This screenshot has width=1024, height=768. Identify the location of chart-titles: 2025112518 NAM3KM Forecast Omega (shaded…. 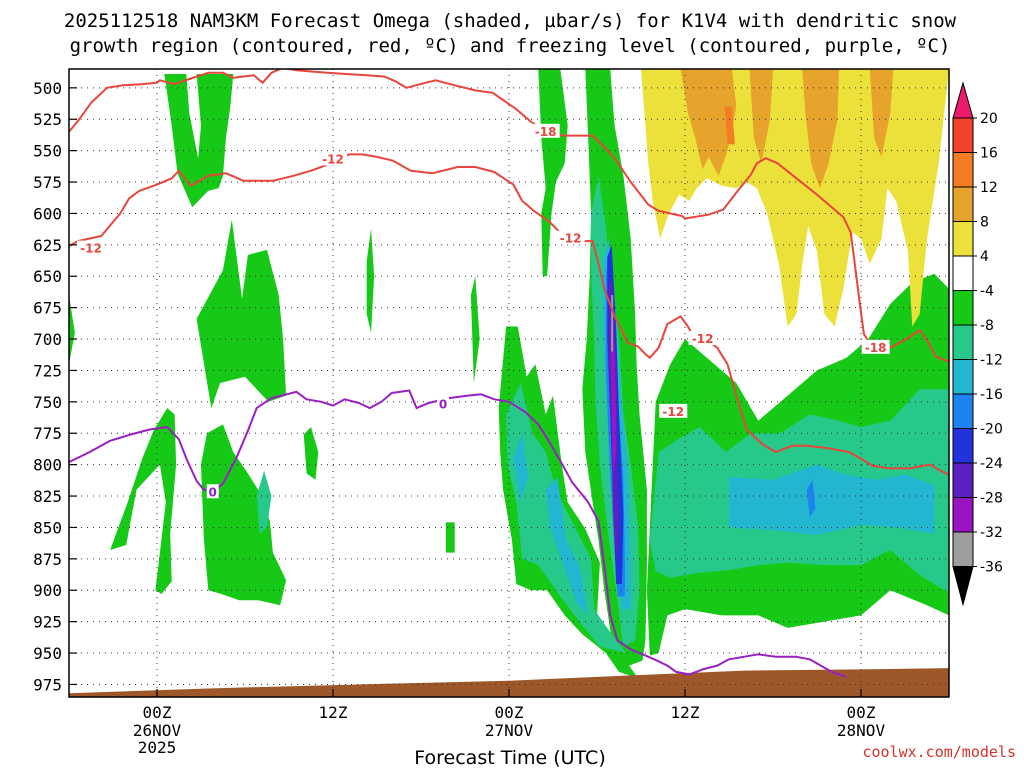
(510, 33).